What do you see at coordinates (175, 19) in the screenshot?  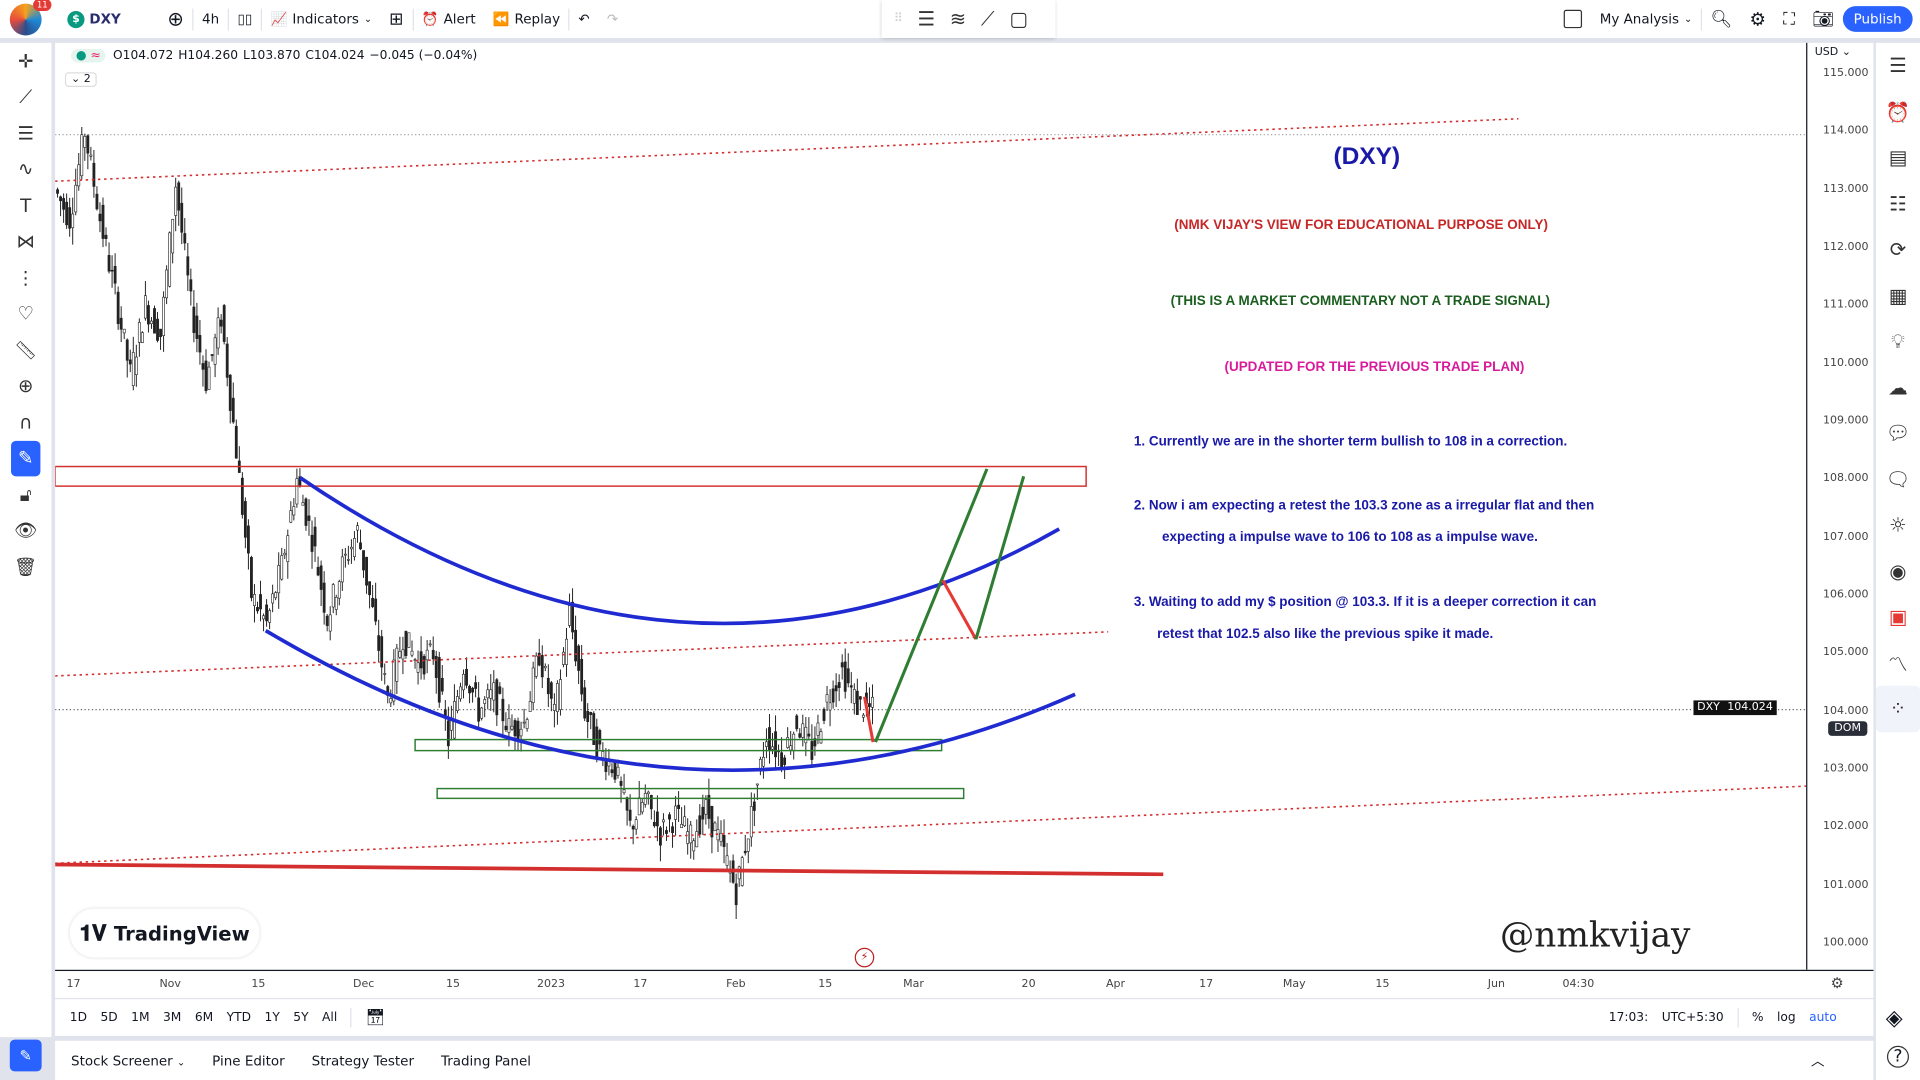 I see `compare-add-icon: ⊕` at bounding box center [175, 19].